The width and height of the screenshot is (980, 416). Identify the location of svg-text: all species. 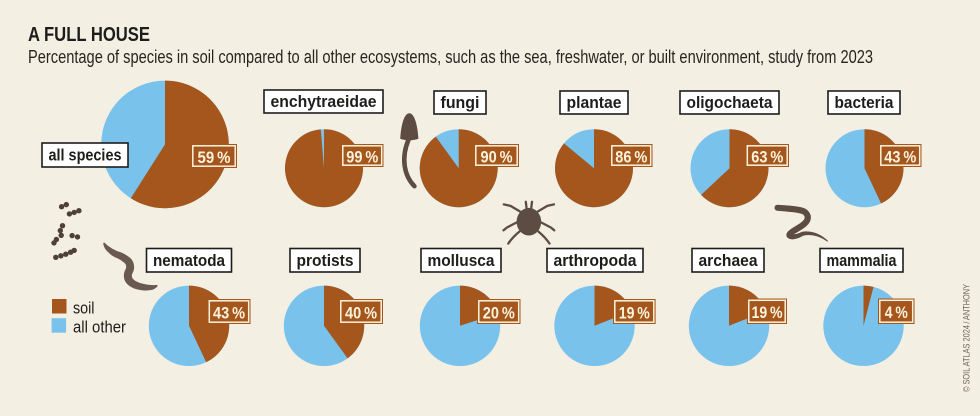
(85, 156).